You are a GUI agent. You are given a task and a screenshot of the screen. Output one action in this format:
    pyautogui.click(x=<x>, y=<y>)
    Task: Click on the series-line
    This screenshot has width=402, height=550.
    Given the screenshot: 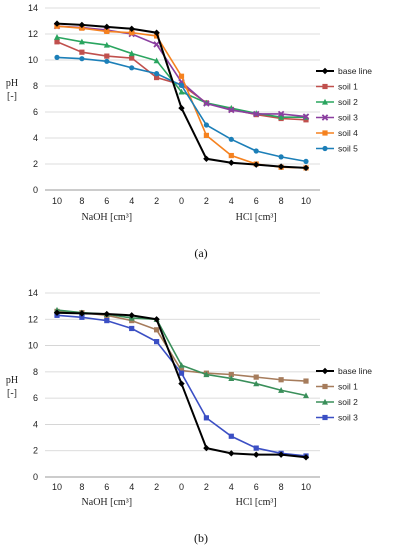 What is the action you would take?
    pyautogui.click(x=181, y=71)
    